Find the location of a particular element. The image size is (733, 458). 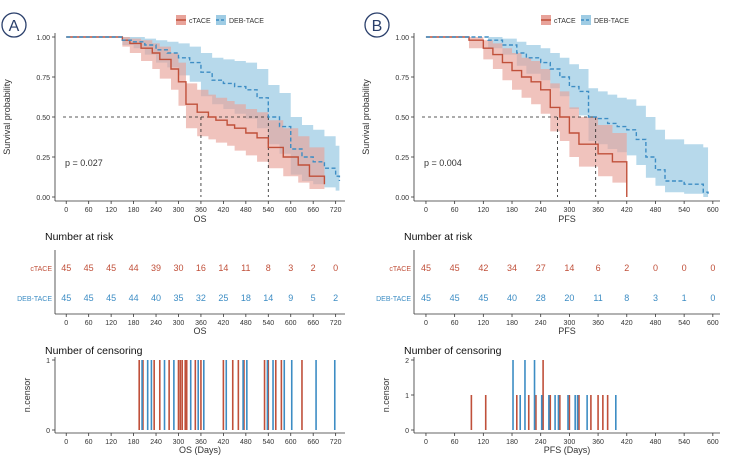

risk-row-label: cTACE is located at coordinates (41, 269).